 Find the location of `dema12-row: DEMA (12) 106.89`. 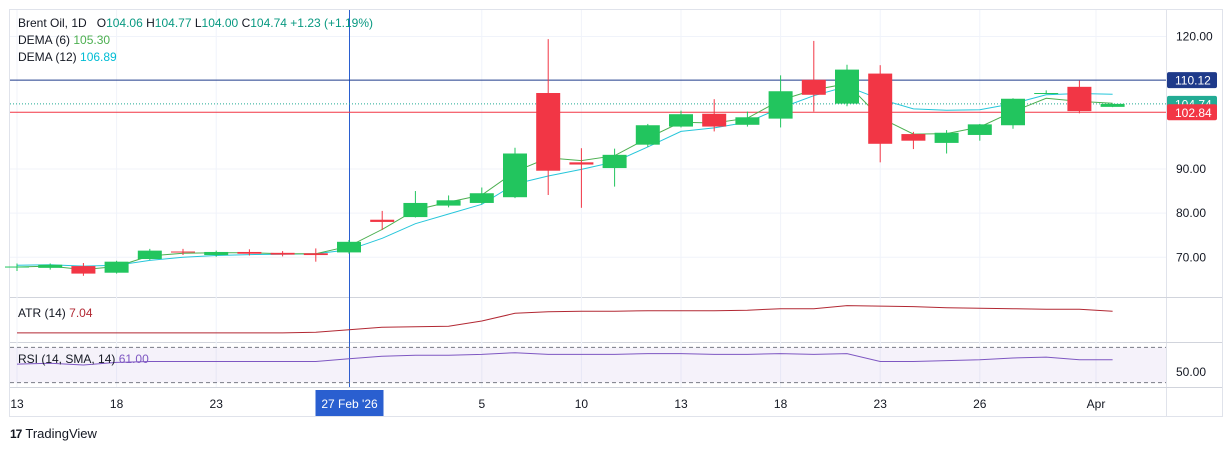

dema12-row: DEMA (12) 106.89 is located at coordinates (195, 57).